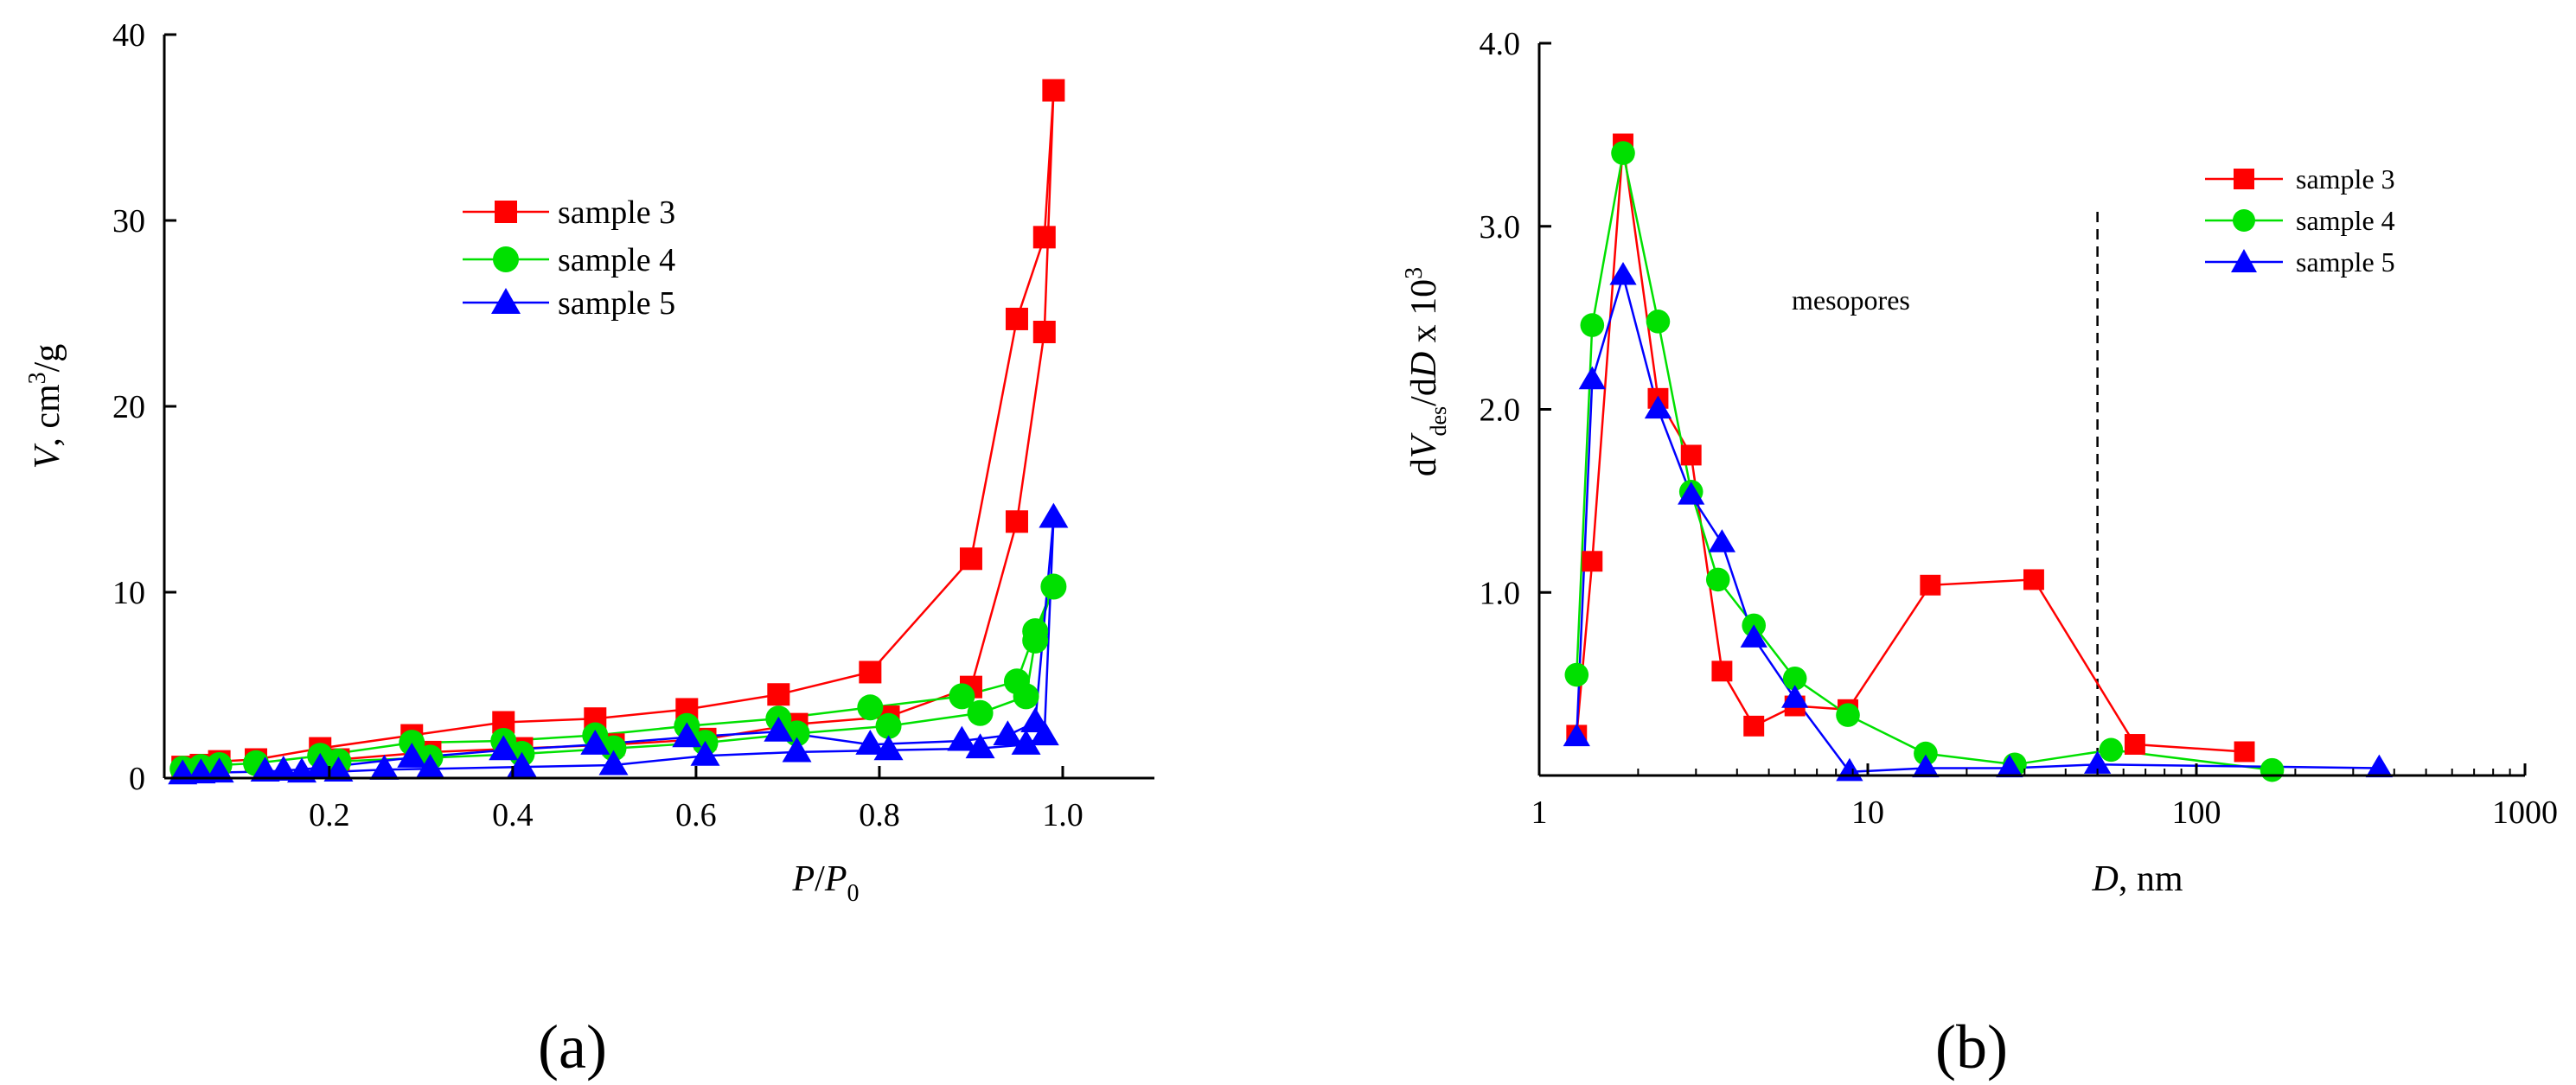  What do you see at coordinates (128, 221) in the screenshot?
I see `chart-a-y-tick-label: 30` at bounding box center [128, 221].